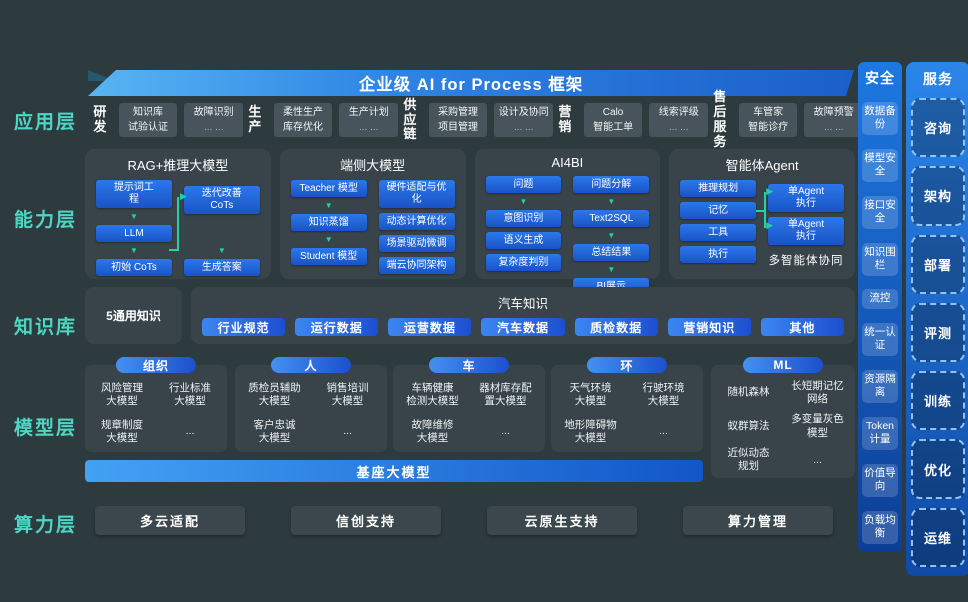 This screenshot has height=602, width=968. Describe the element at coordinates (416, 227) in the screenshot. I see `edge-right-column: 硬件适配与优 化 动态计算优化 场景驱动微调 端云协同架构` at that location.